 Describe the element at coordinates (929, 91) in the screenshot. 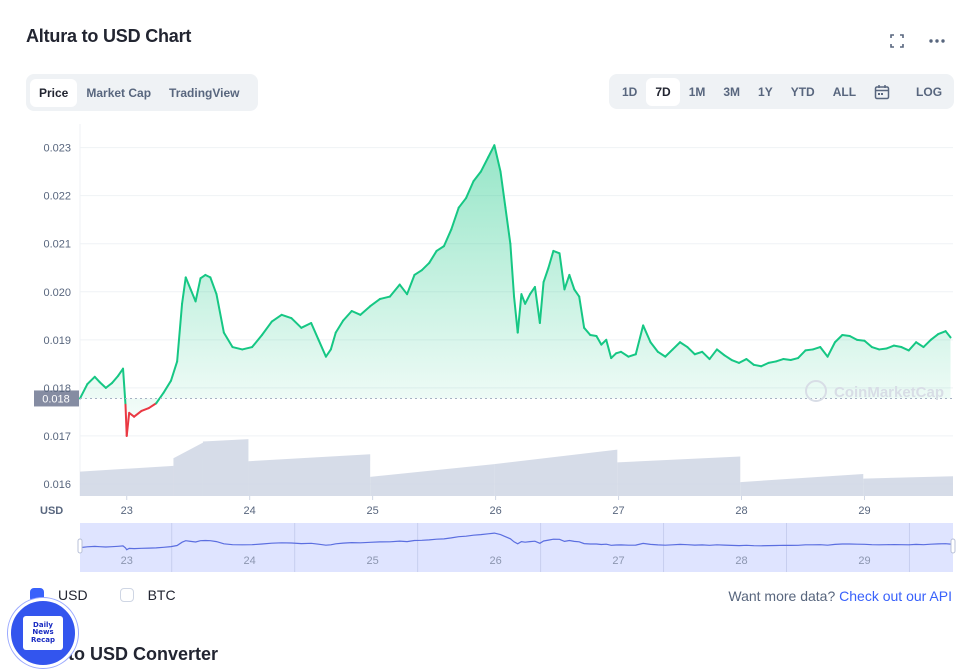

I see `log-toggle: LOG` at that location.